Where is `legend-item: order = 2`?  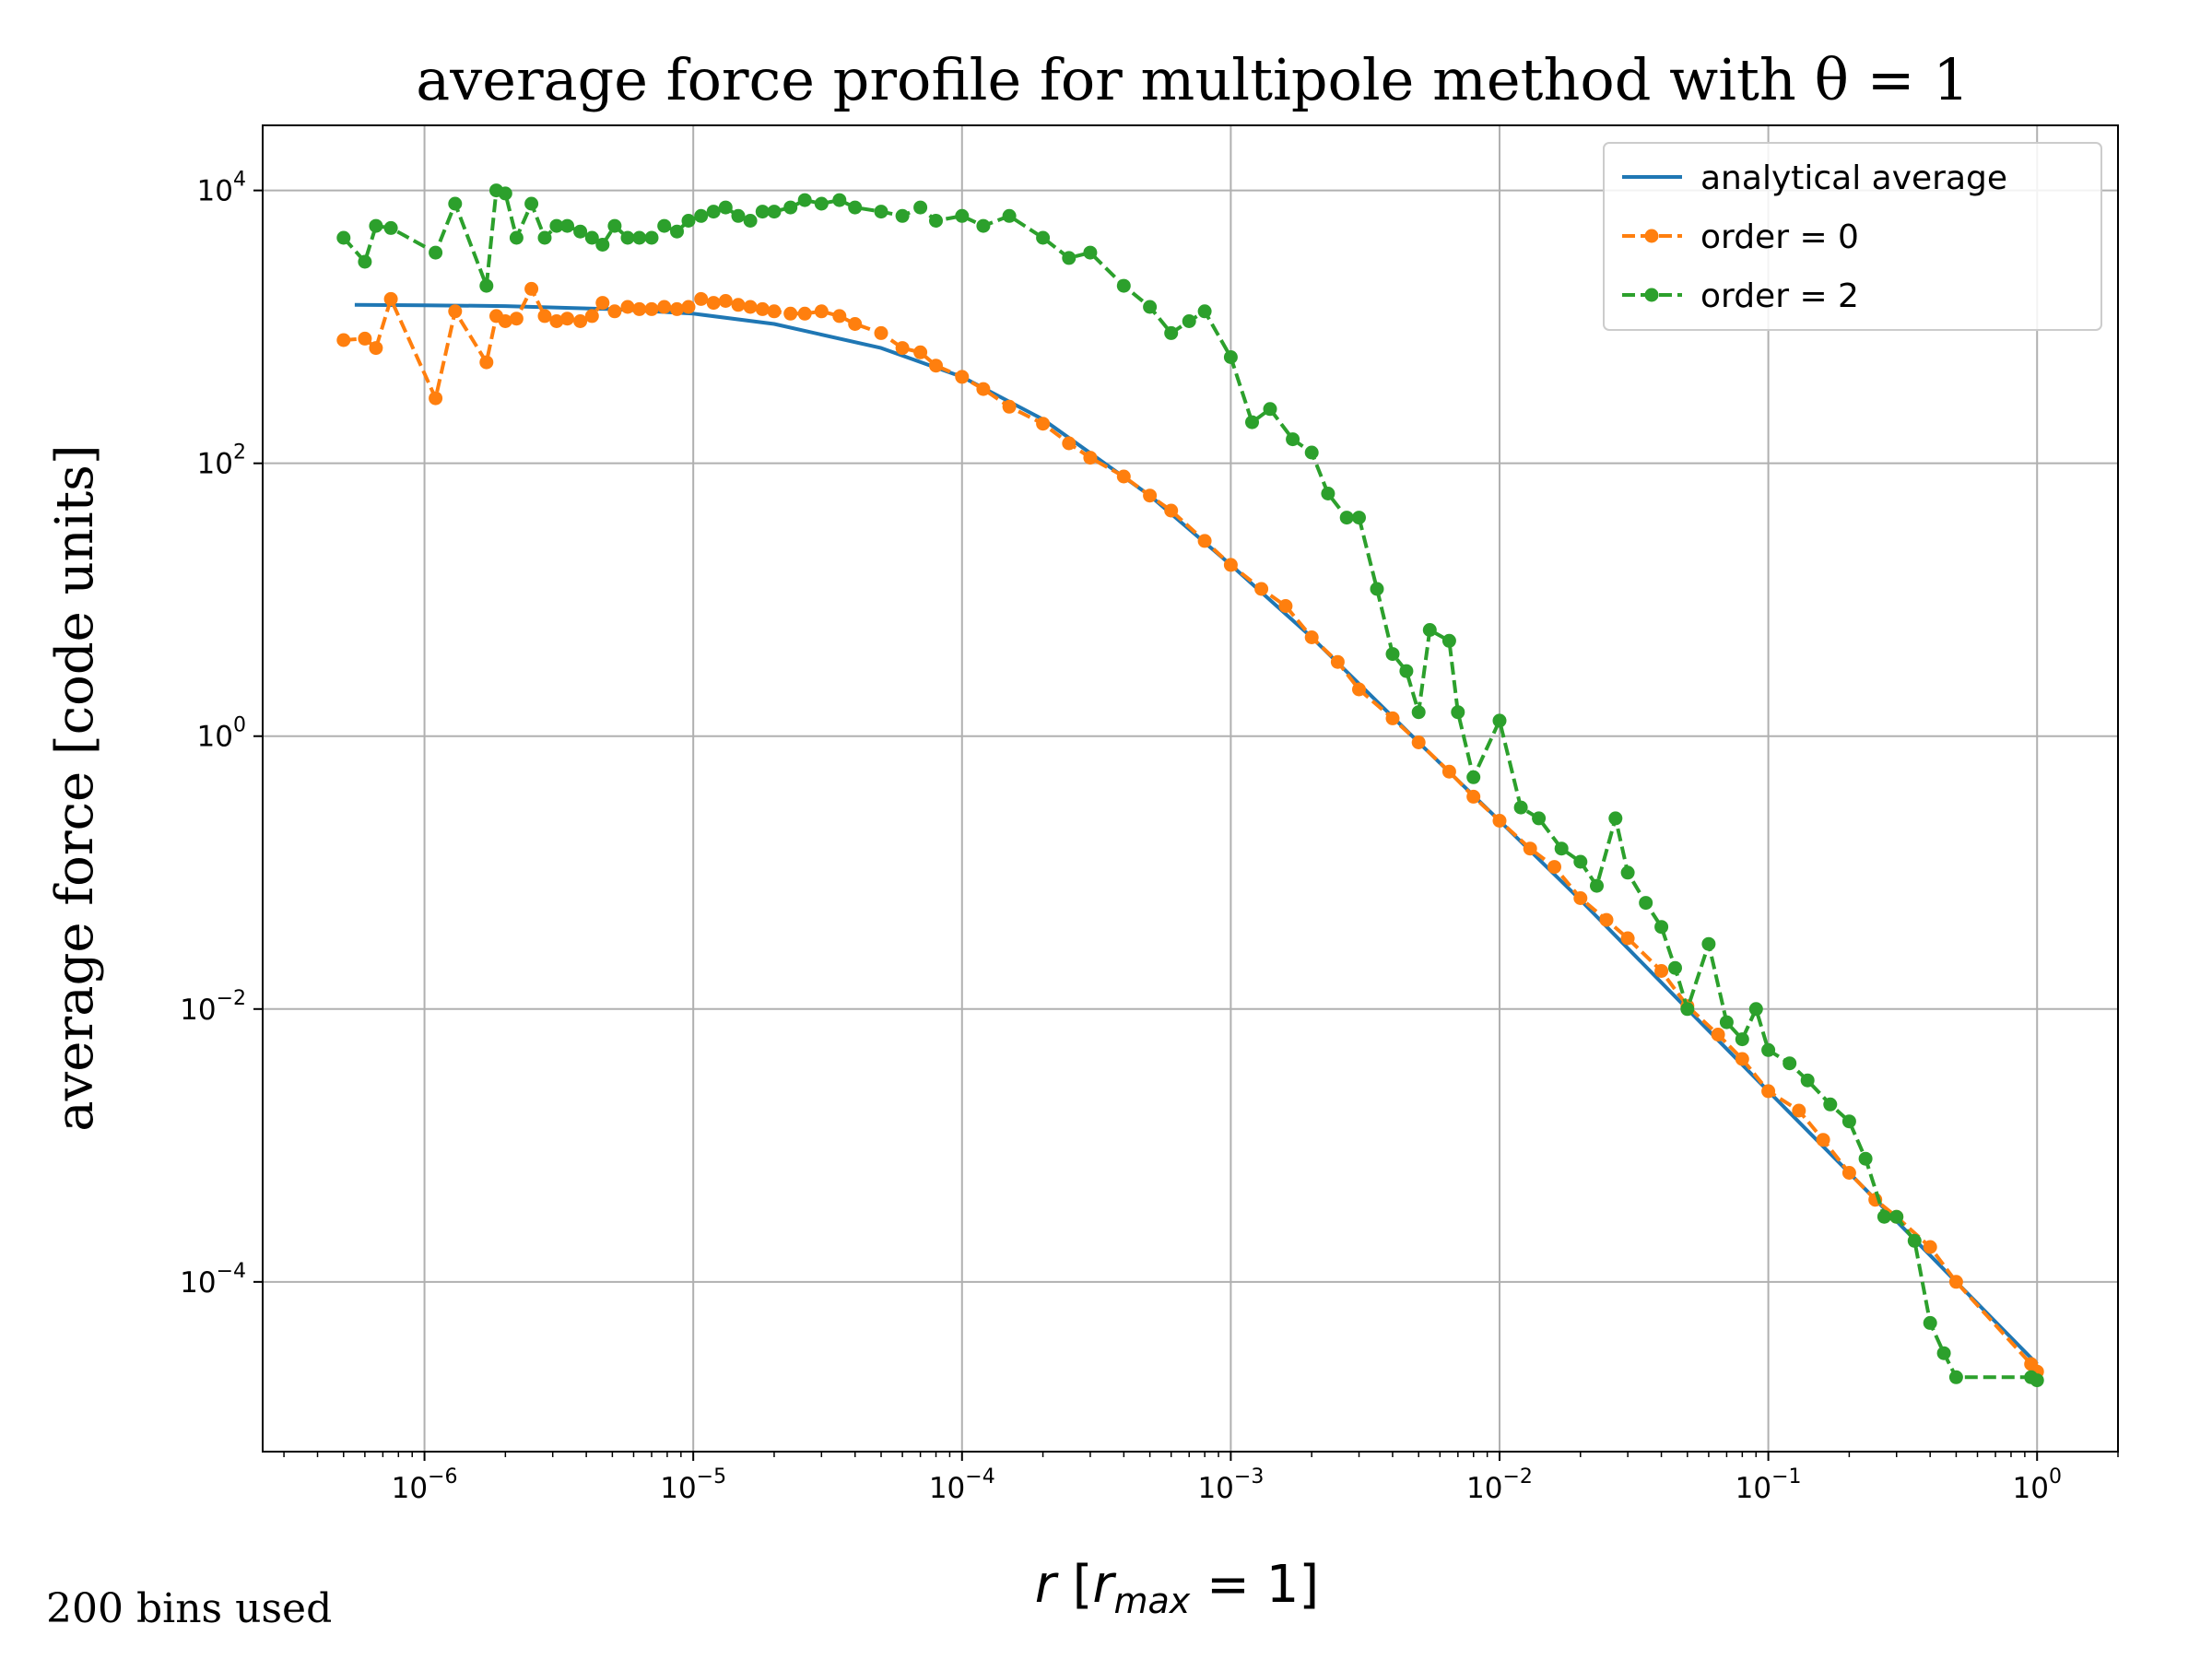
legend-item: order = 2 is located at coordinates (1740, 296).